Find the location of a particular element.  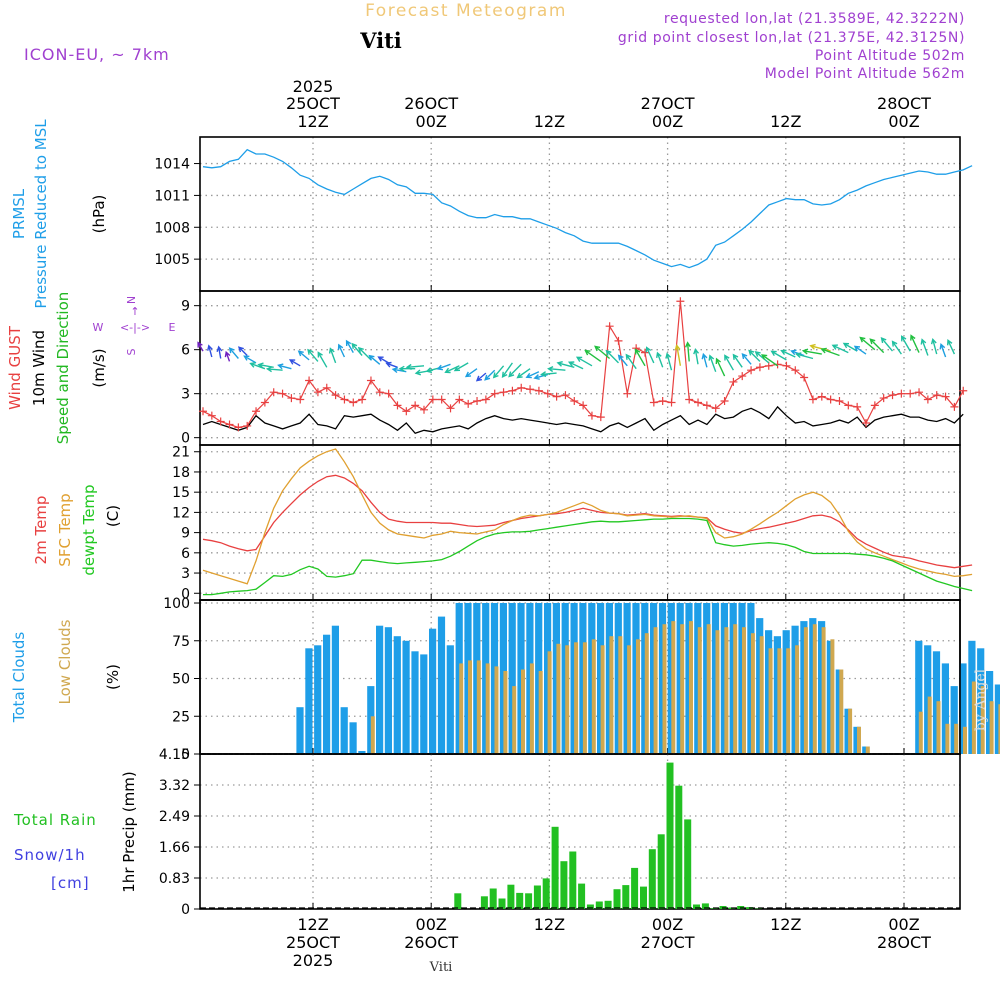

compass-we-arrow: <-|-> is located at coordinates (135, 327).